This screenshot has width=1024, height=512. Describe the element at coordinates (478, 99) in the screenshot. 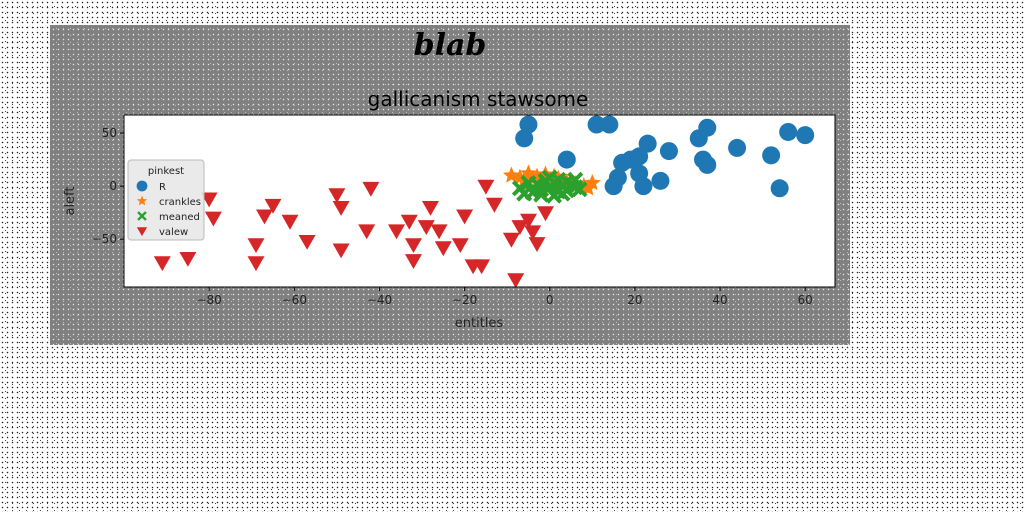

I see `chart-title: gallicanism stawsome` at that location.